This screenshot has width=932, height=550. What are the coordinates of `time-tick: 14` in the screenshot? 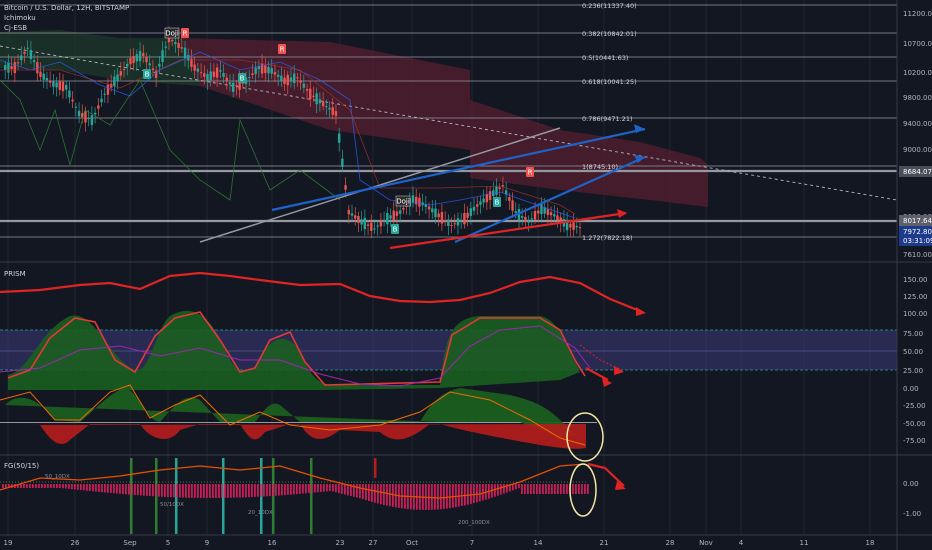 It's located at (538, 543).